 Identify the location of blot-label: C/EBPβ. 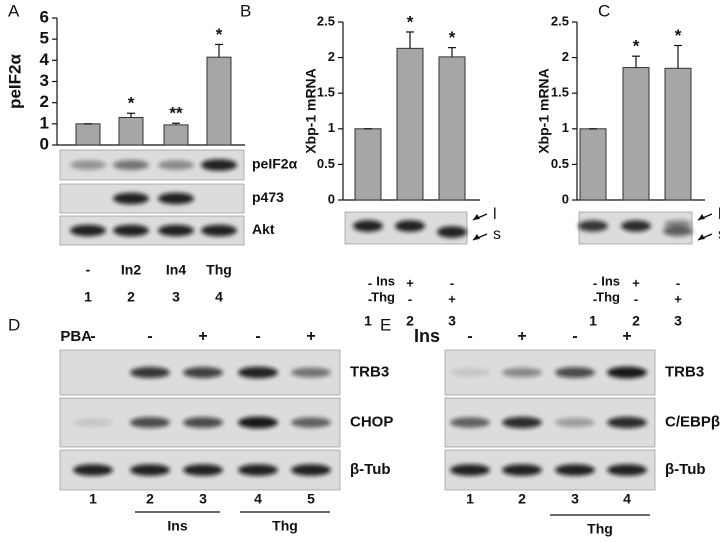
(692, 421).